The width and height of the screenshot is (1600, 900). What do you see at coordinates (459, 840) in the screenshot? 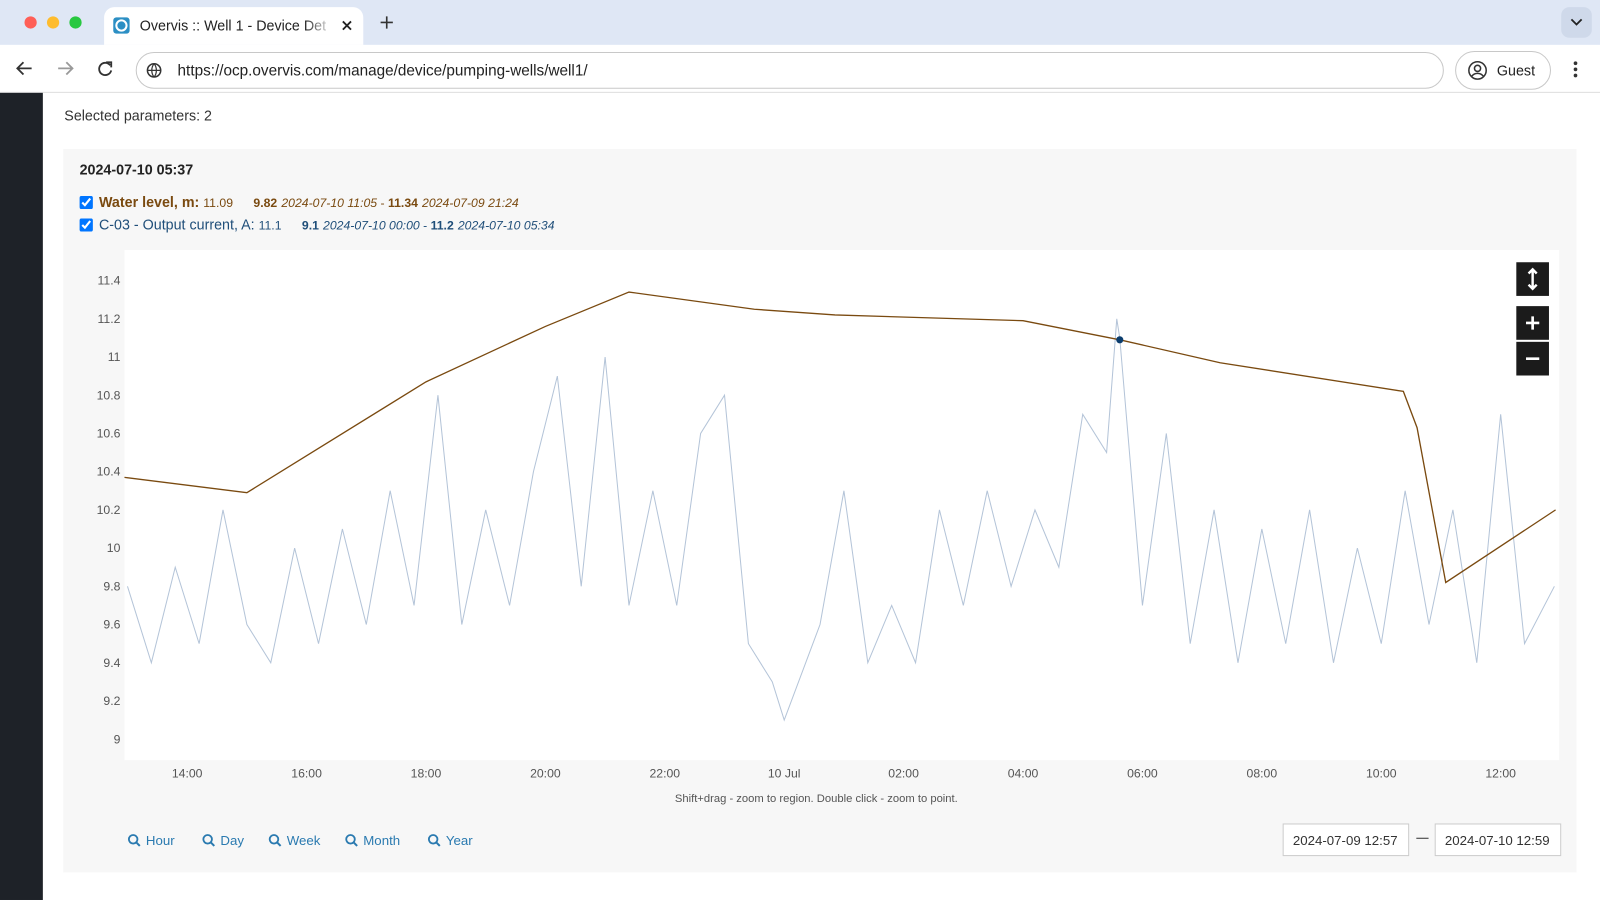
I see `range-label: Year` at bounding box center [459, 840].